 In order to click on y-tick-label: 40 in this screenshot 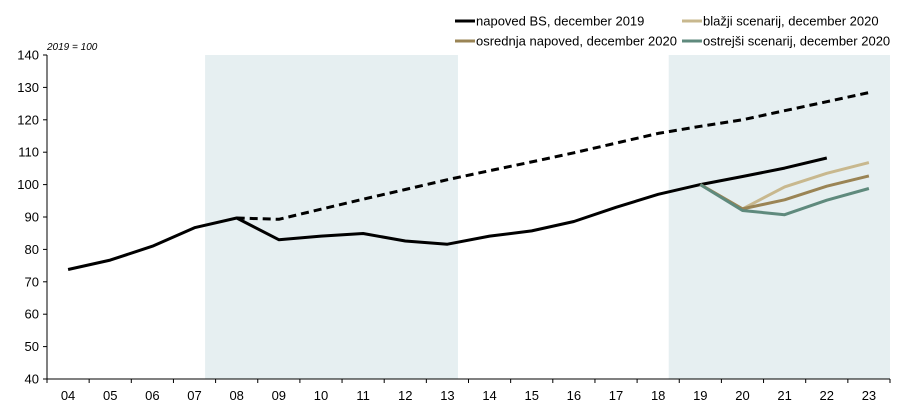, I will do `click(32, 379)`.